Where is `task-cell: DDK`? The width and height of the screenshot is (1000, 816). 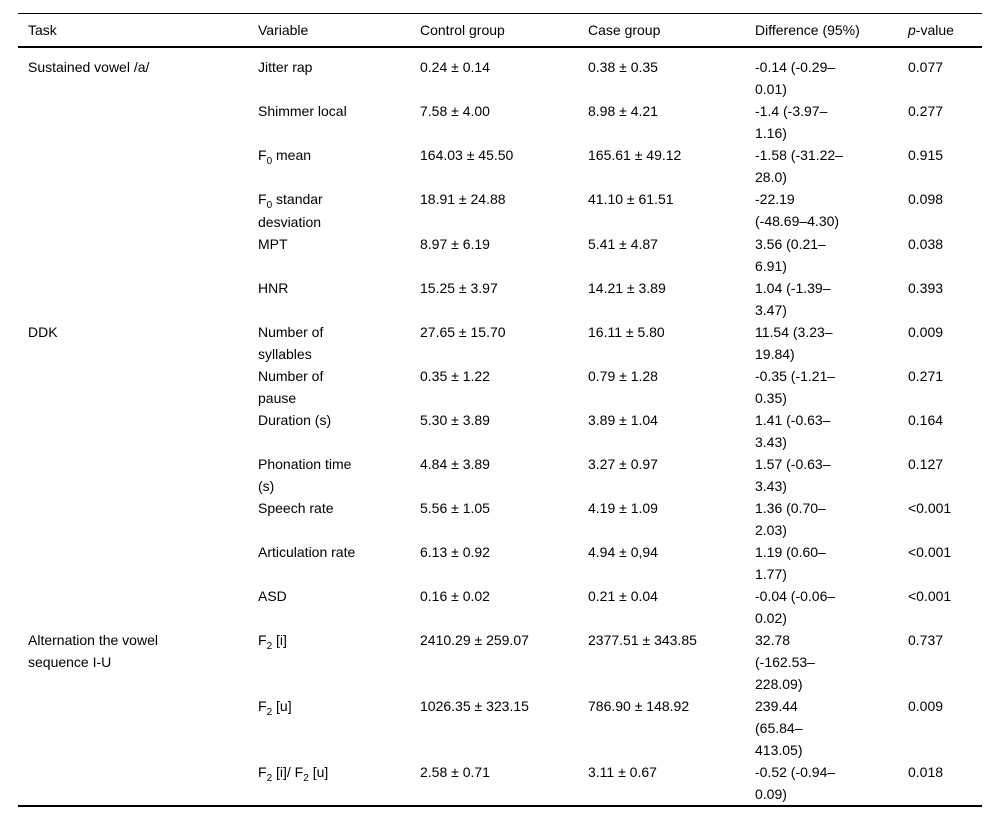 task-cell: DDK is located at coordinates (43, 331).